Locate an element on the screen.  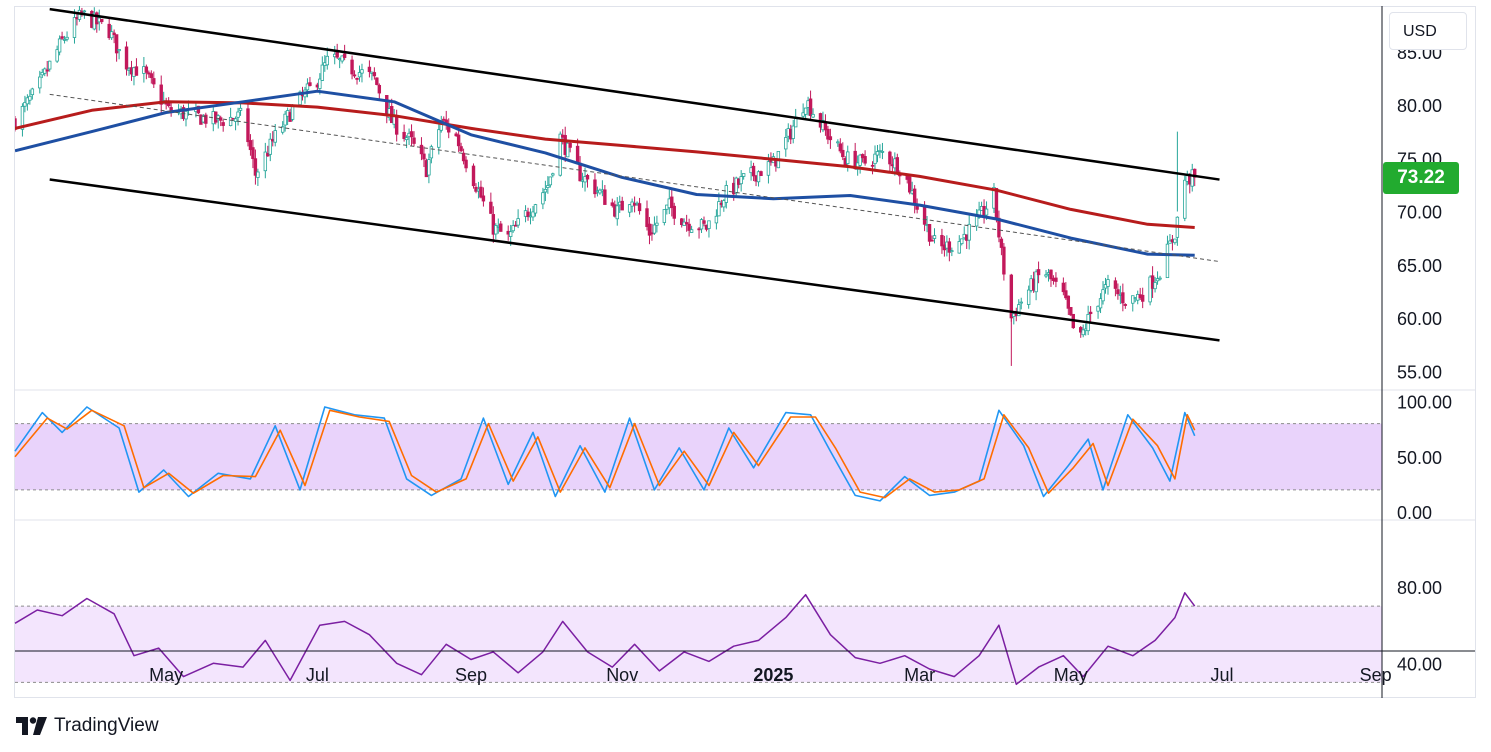
rsi-tick-label: 80.00 is located at coordinates (1419, 588).